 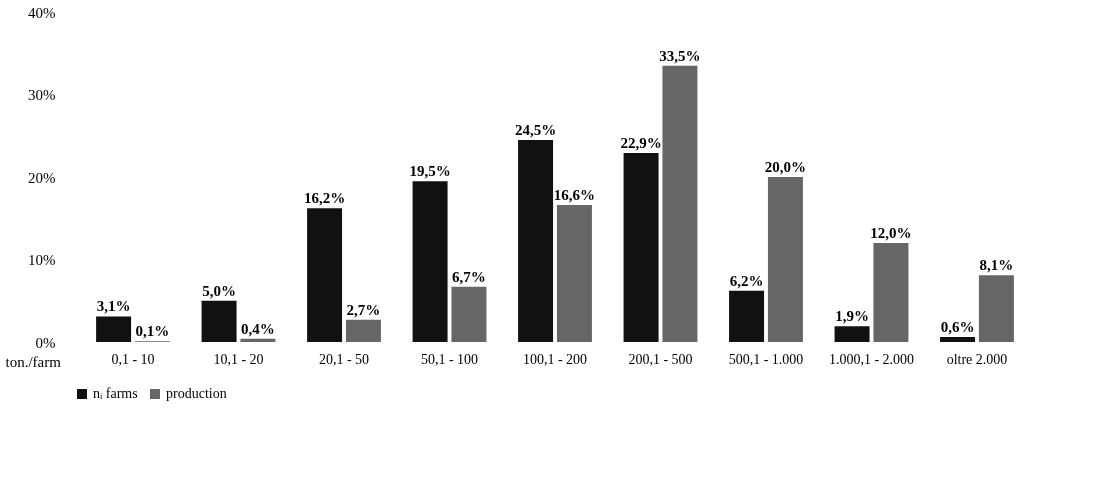 I want to click on data-label: 24,5%, so click(x=535, y=129).